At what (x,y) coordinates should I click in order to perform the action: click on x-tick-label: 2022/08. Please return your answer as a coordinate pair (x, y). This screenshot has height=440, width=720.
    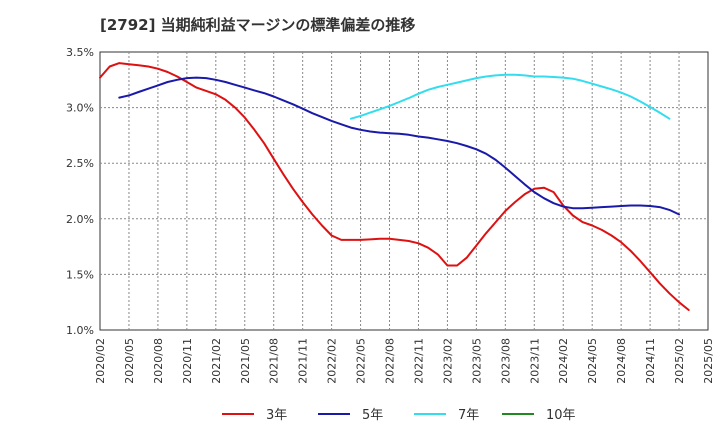
    Looking at the image, I should click on (390, 361).